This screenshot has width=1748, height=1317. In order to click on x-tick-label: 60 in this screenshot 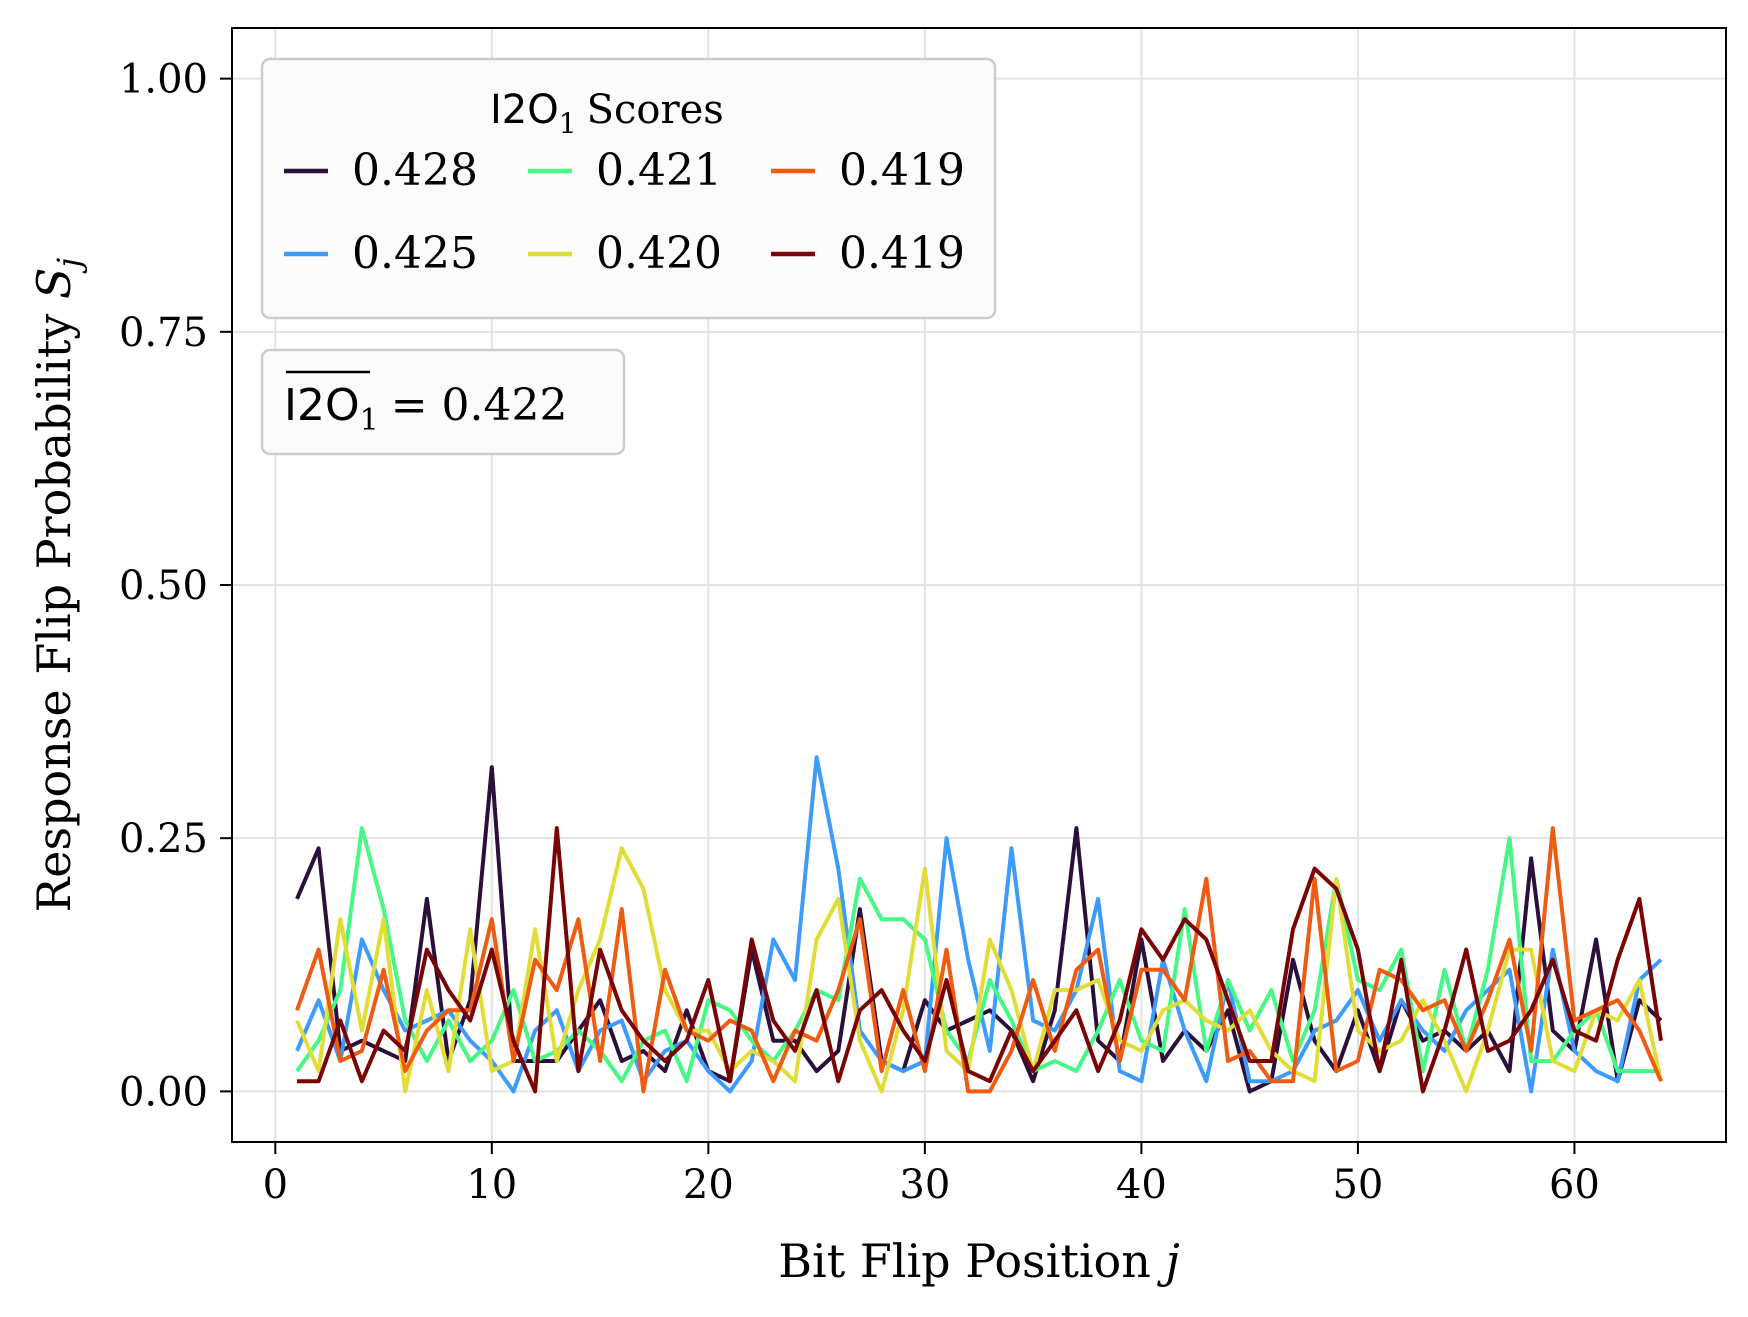, I will do `click(1574, 1185)`.